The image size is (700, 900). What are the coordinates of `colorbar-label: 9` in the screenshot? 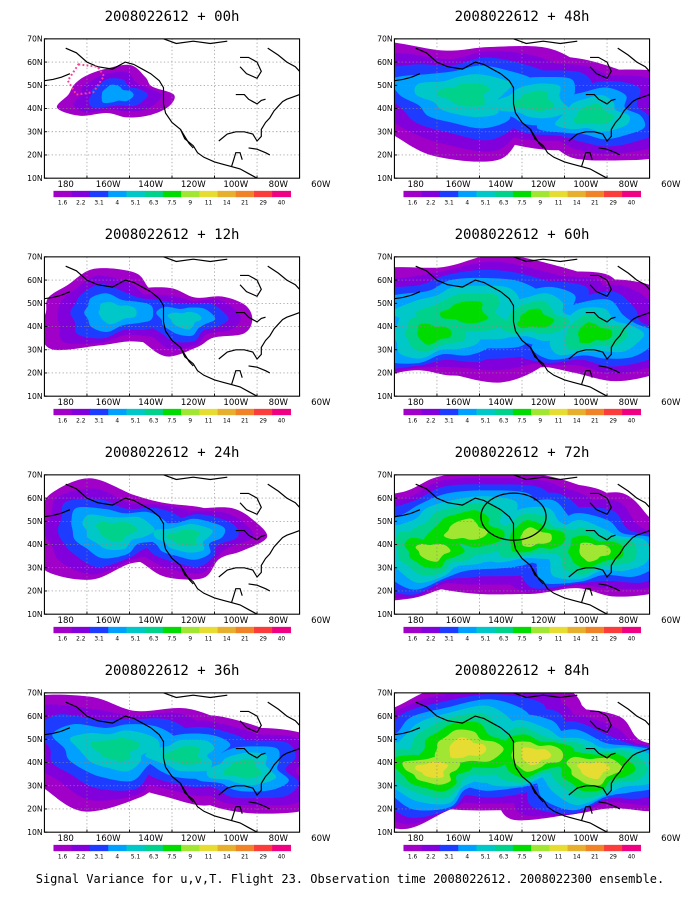 It's located at (190, 857).